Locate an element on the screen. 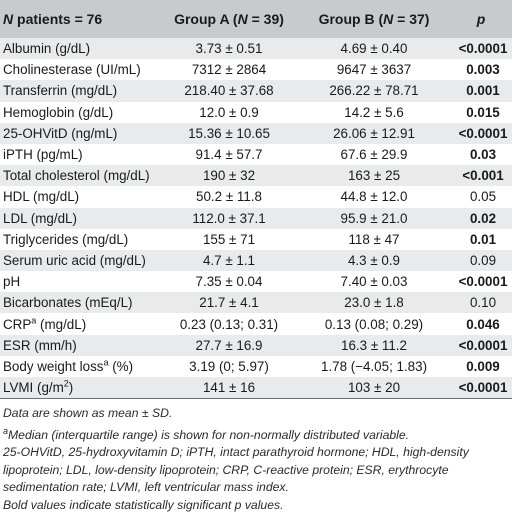 The height and width of the screenshot is (515, 512). p-value: <0.001 is located at coordinates (483, 176).